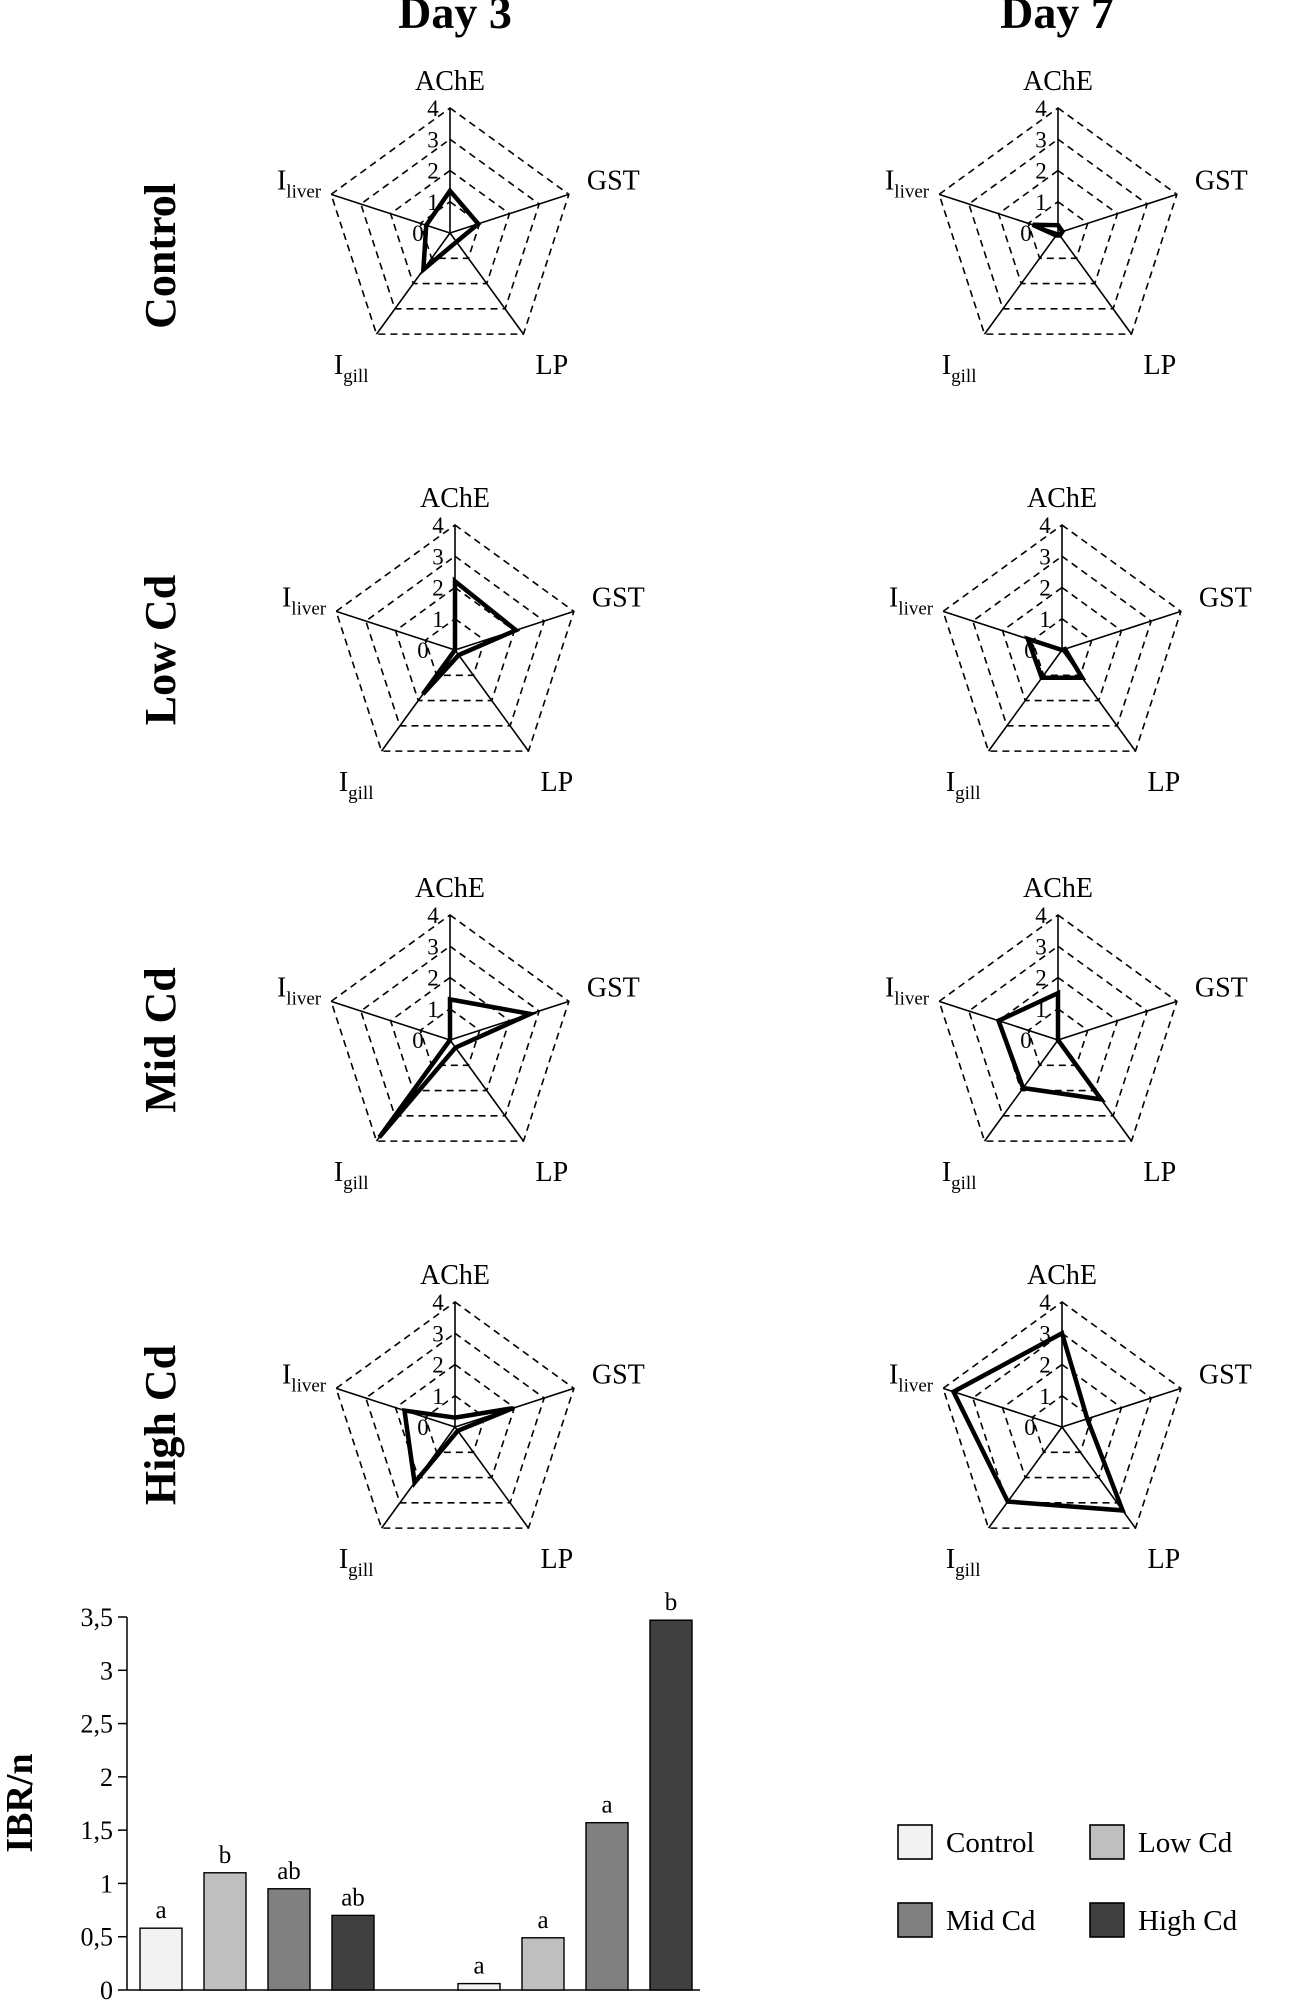  Describe the element at coordinates (225, 1931) in the screenshot. I see `bar-day-3-low-cd` at that location.